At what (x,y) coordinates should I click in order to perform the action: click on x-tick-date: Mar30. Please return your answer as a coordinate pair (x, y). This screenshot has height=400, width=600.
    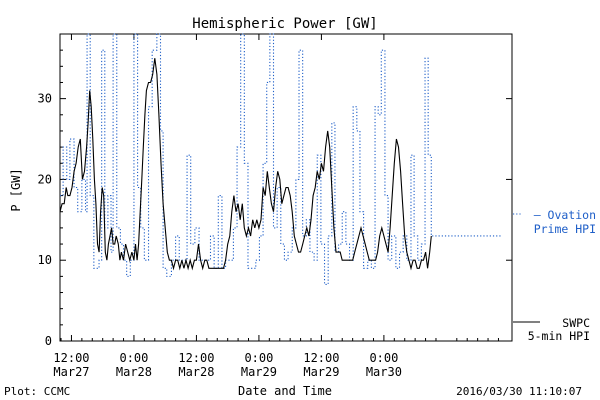
    Looking at the image, I should click on (384, 372).